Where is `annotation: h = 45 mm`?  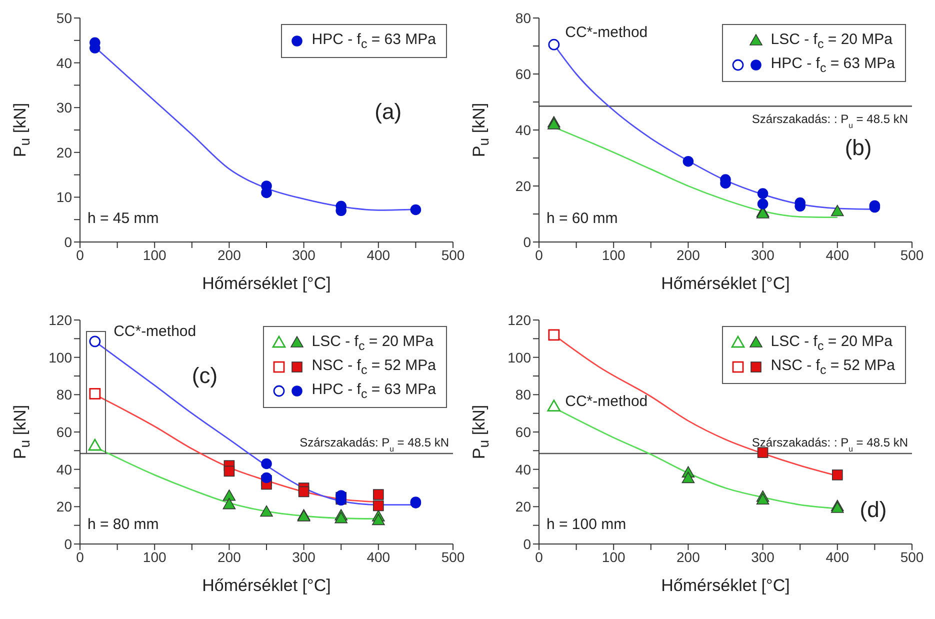
annotation: h = 45 mm is located at coordinates (123, 218).